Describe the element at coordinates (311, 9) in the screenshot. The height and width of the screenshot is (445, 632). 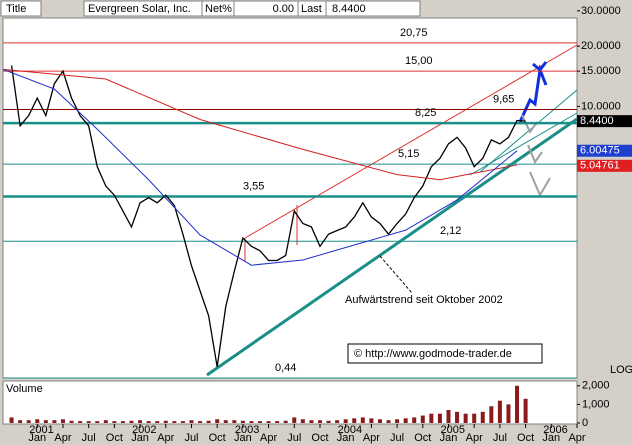
I see `header-label: Last` at that location.